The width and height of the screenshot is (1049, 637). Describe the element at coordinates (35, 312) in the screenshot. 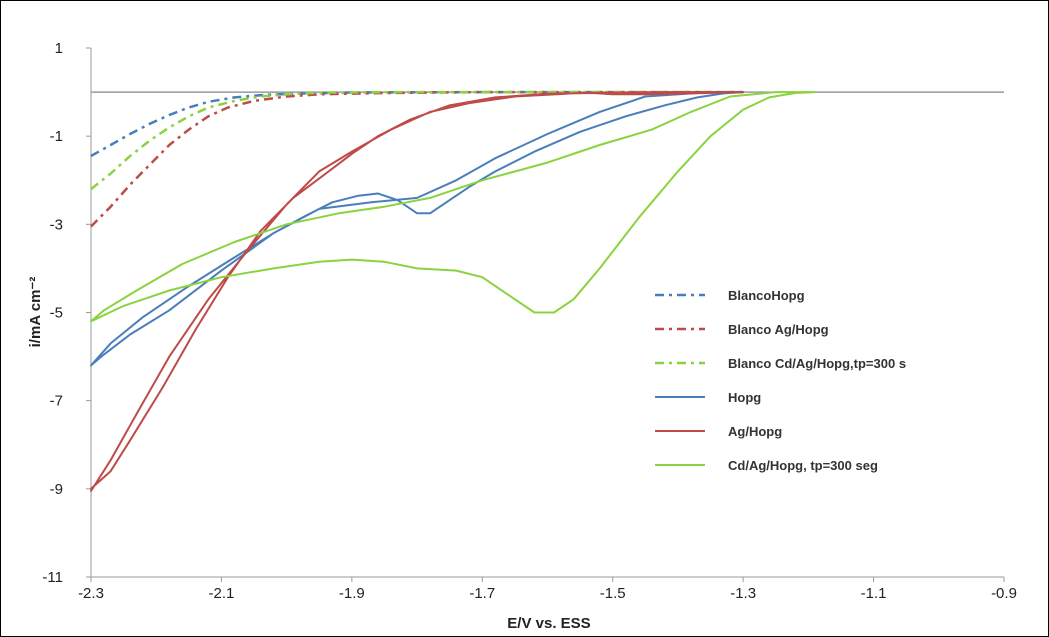

I see `y-axis-title: i/mA cm⁻²` at that location.